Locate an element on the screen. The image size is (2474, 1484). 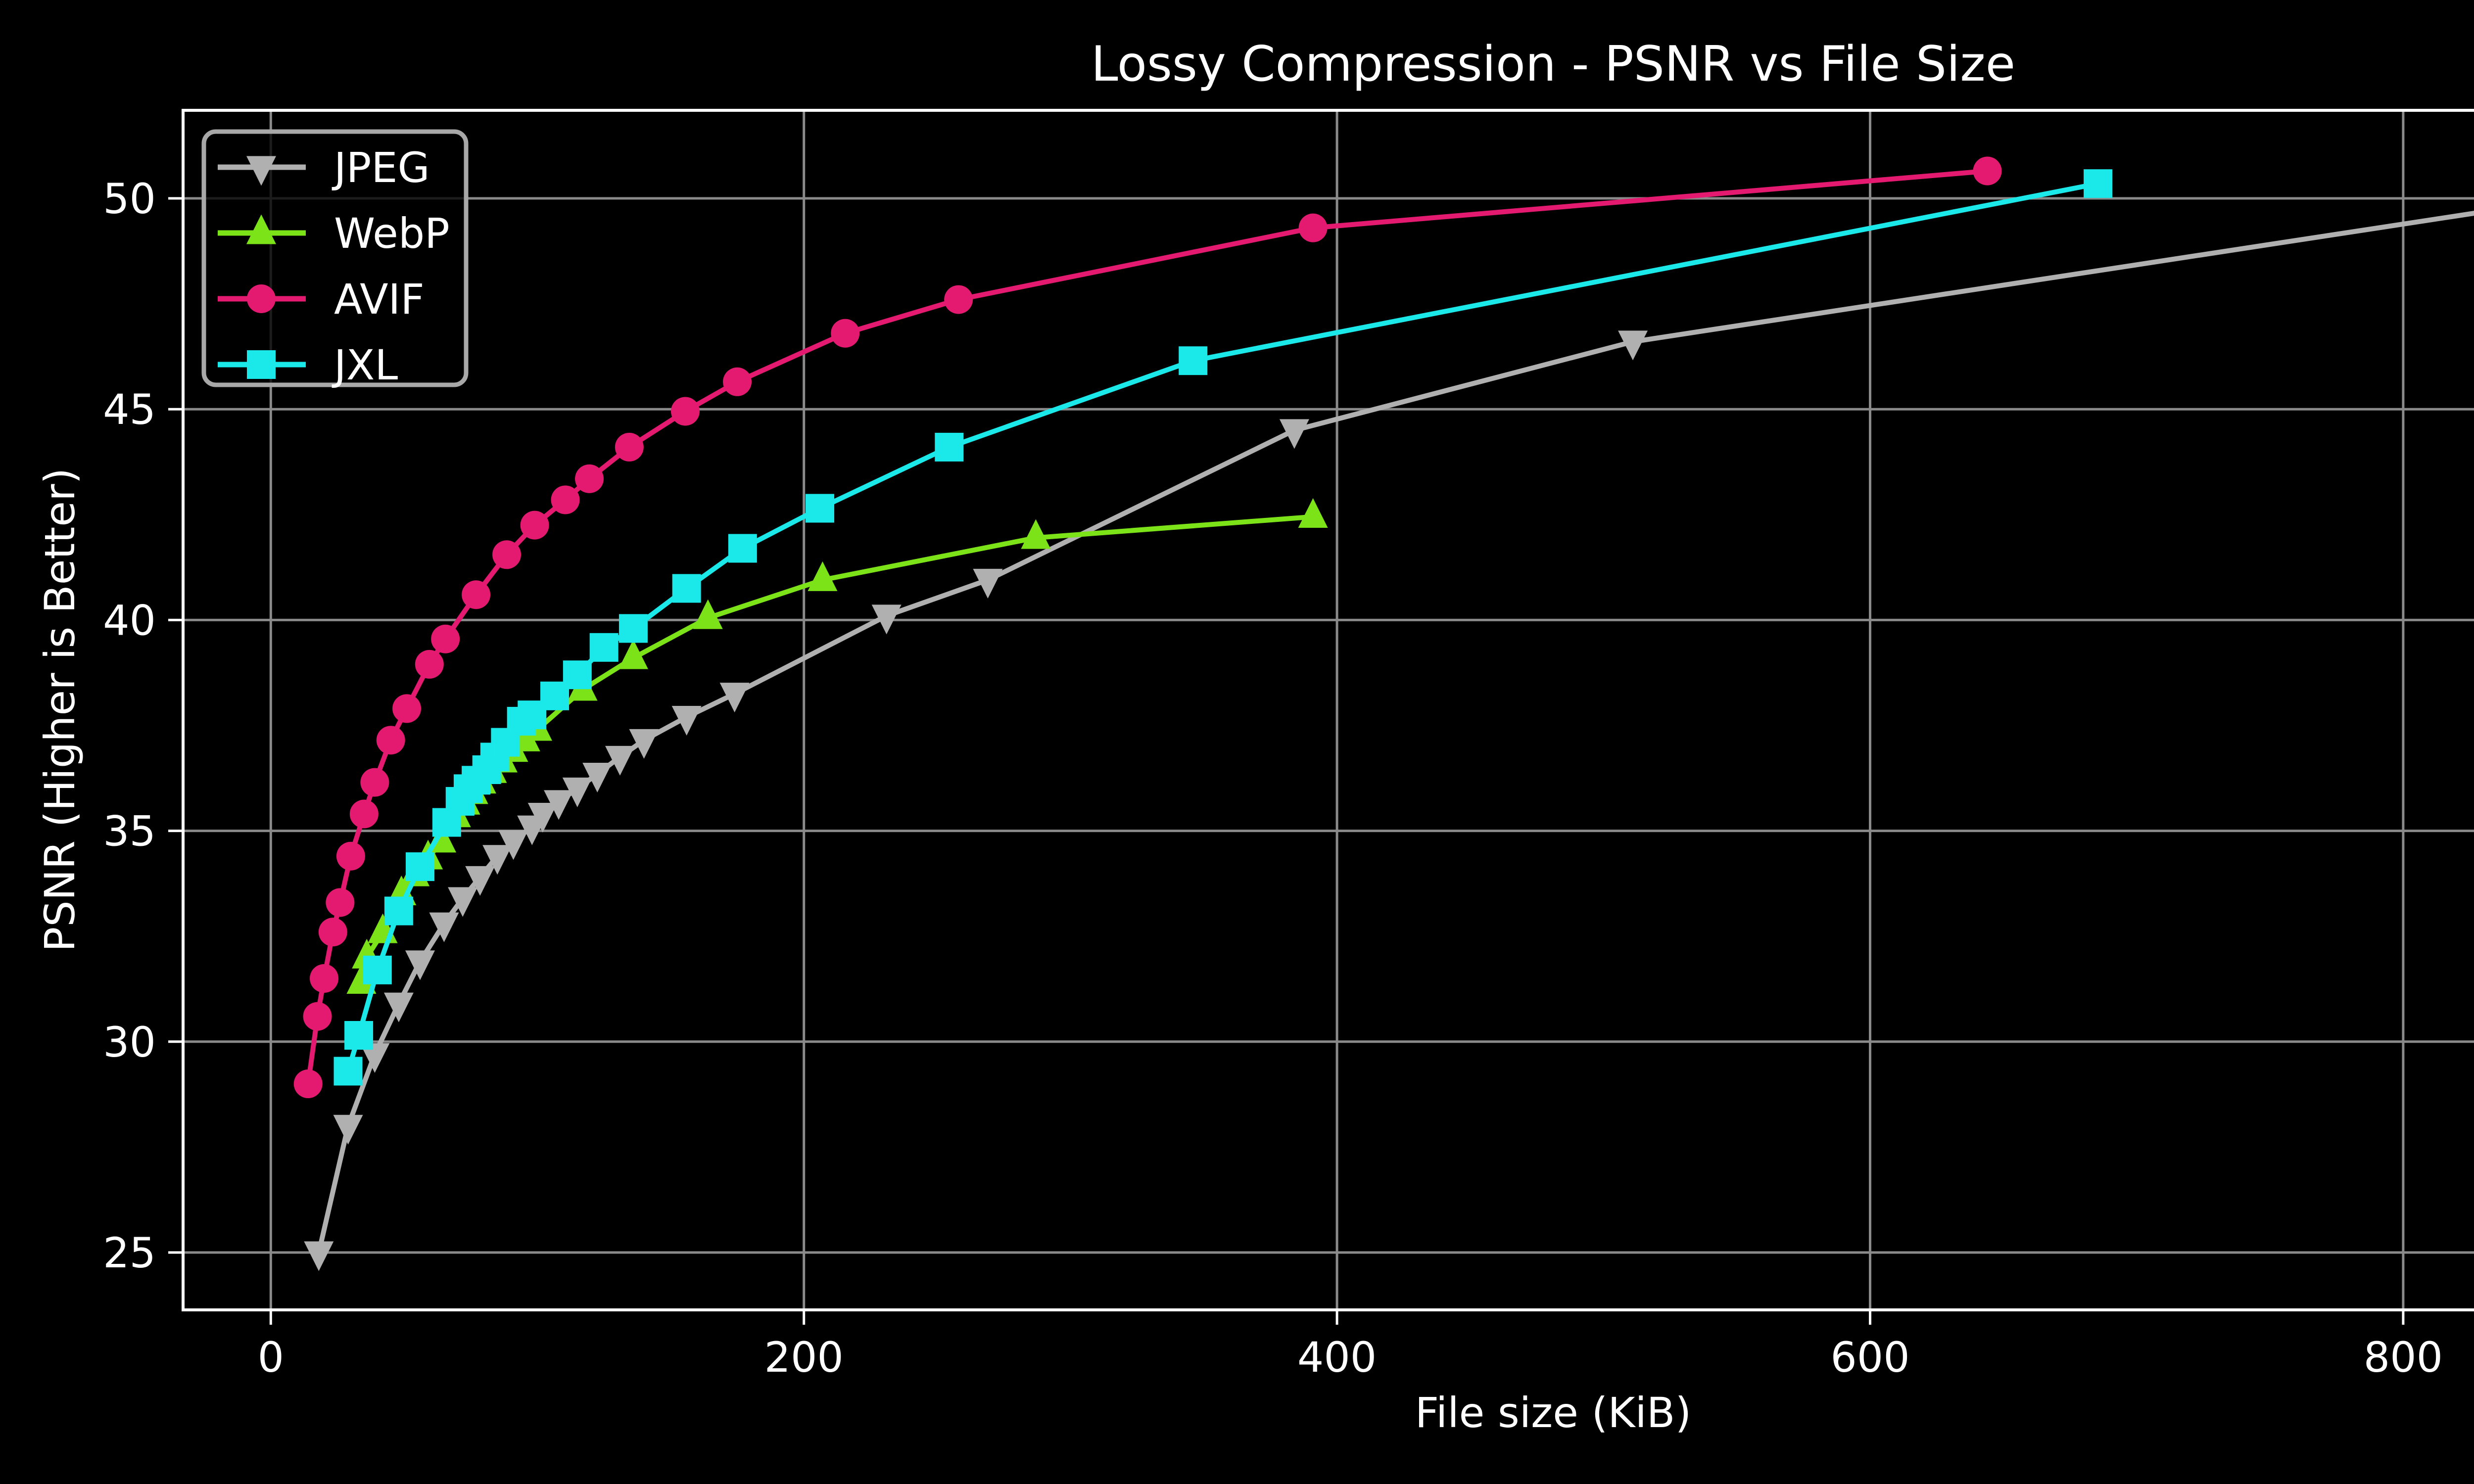
legend-box is located at coordinates (335, 258).